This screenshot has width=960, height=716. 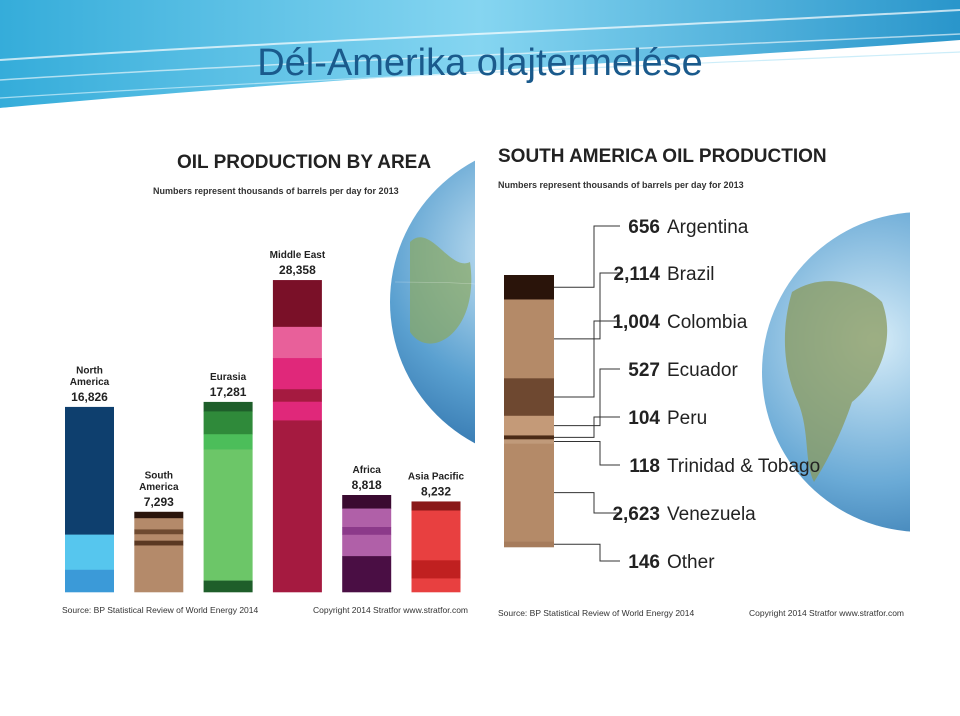 What do you see at coordinates (644, 370) in the screenshot?
I see `value-label: 527` at bounding box center [644, 370].